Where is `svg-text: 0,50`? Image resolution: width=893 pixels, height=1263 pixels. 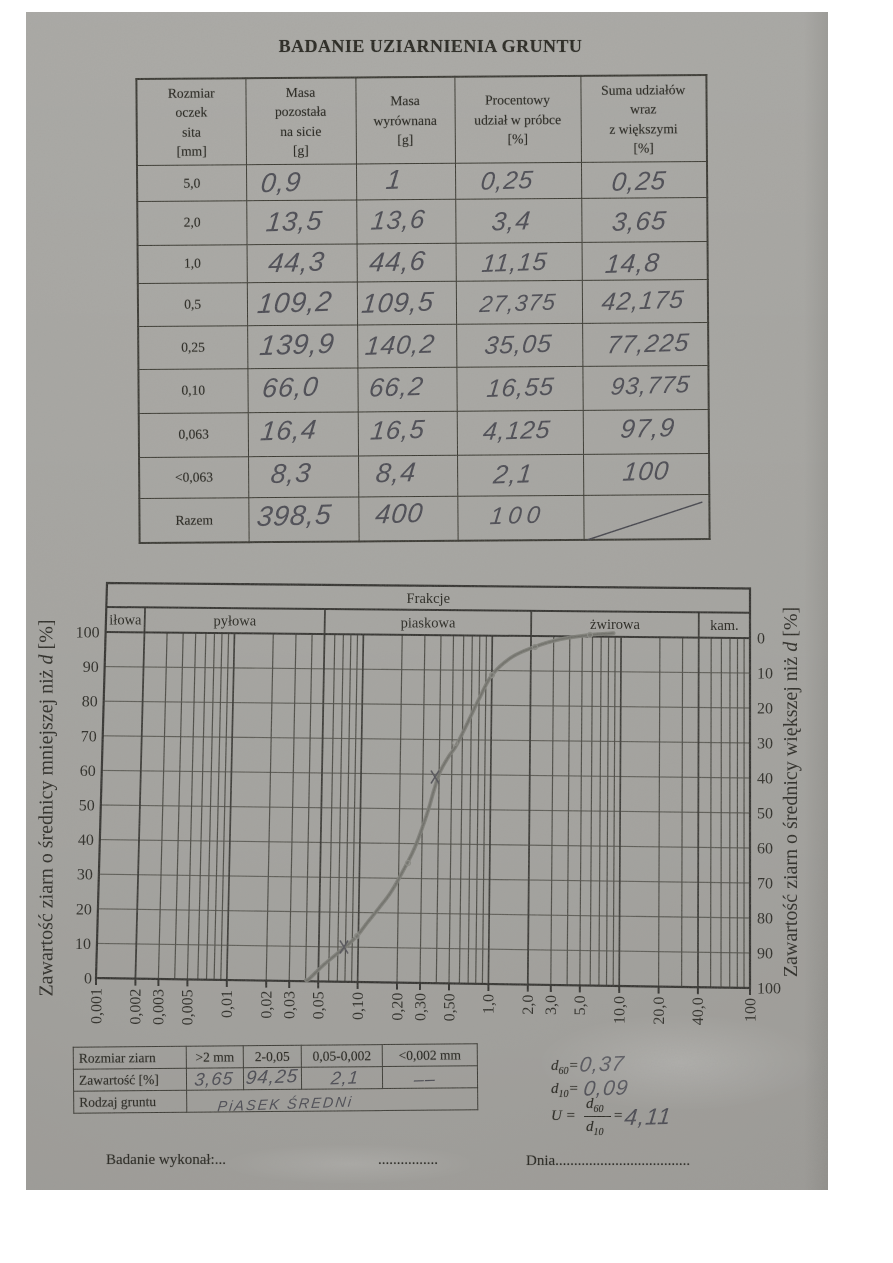
svg-text: 0,50 is located at coordinates (449, 1007).